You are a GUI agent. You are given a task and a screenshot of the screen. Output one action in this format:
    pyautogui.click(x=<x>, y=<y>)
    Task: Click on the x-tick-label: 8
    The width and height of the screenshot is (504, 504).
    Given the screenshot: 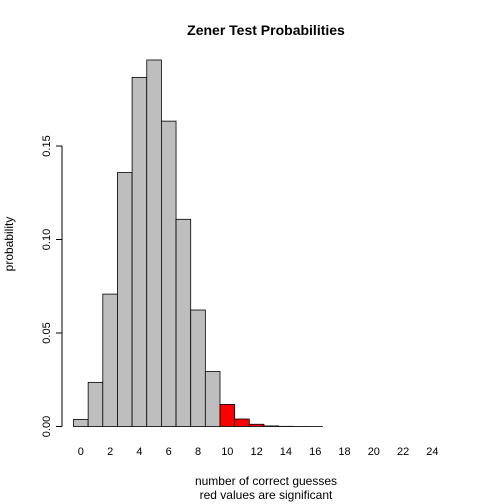 What is the action you would take?
    pyautogui.click(x=198, y=452)
    